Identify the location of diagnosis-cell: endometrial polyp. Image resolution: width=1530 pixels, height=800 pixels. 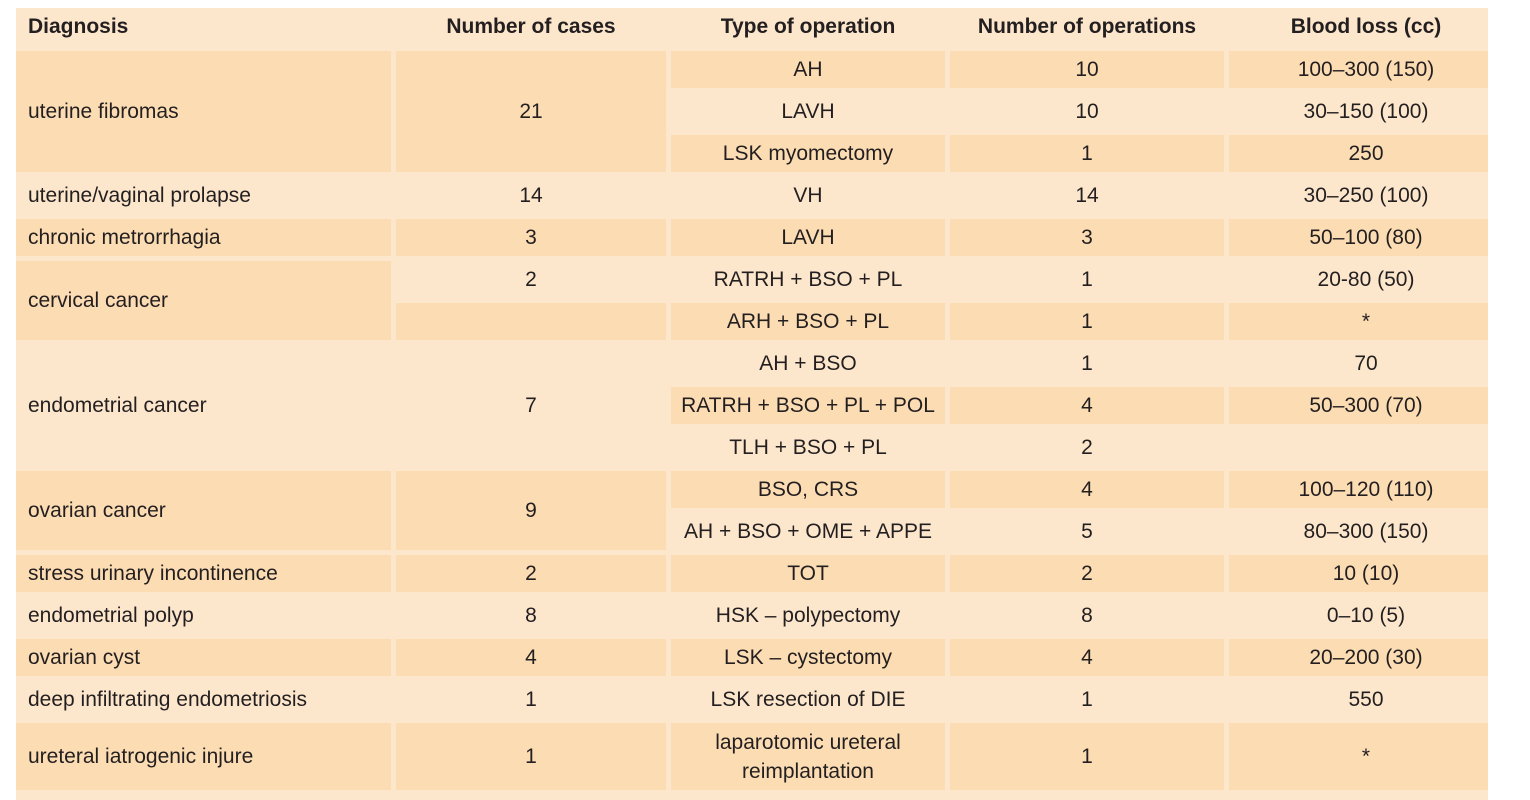
(203, 615).